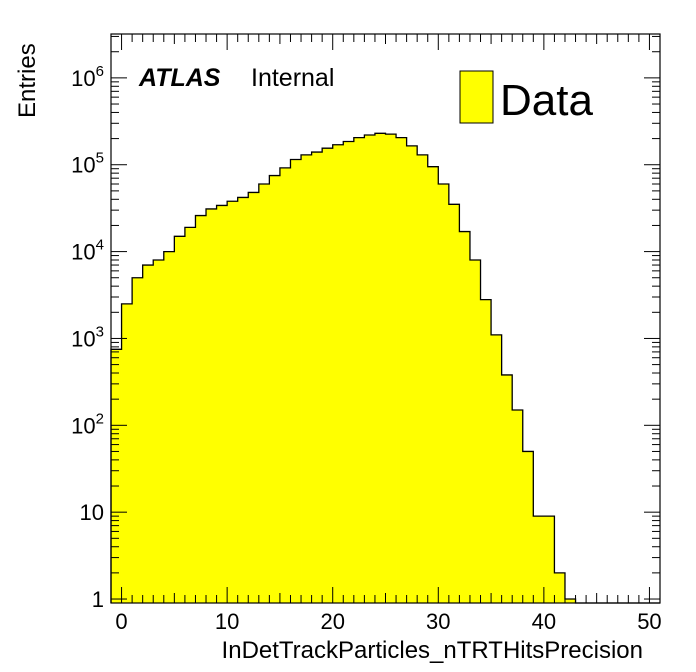 The image size is (696, 672). Describe the element at coordinates (332, 621) in the screenshot. I see `x-tick-label: 20` at that location.